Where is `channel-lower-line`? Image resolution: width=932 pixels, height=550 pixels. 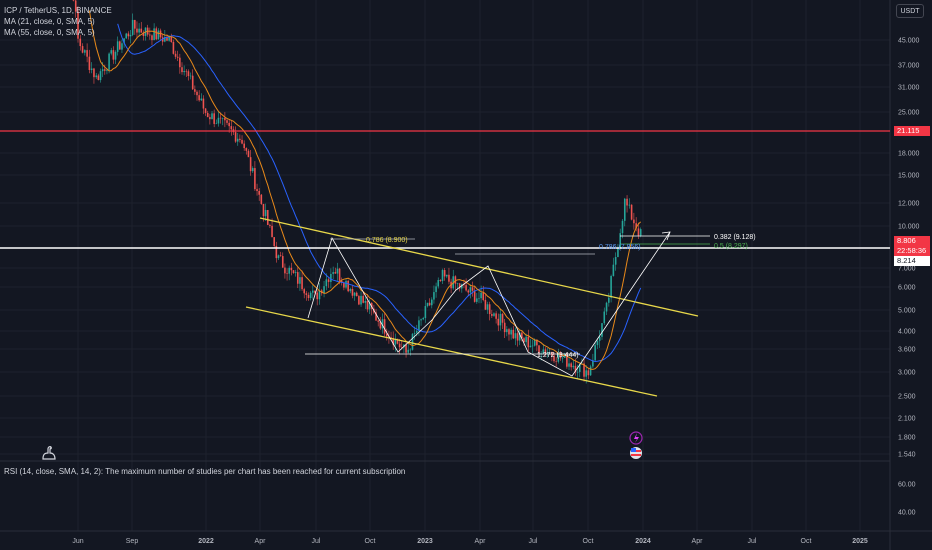
channel-lower-line is located at coordinates (451, 351).